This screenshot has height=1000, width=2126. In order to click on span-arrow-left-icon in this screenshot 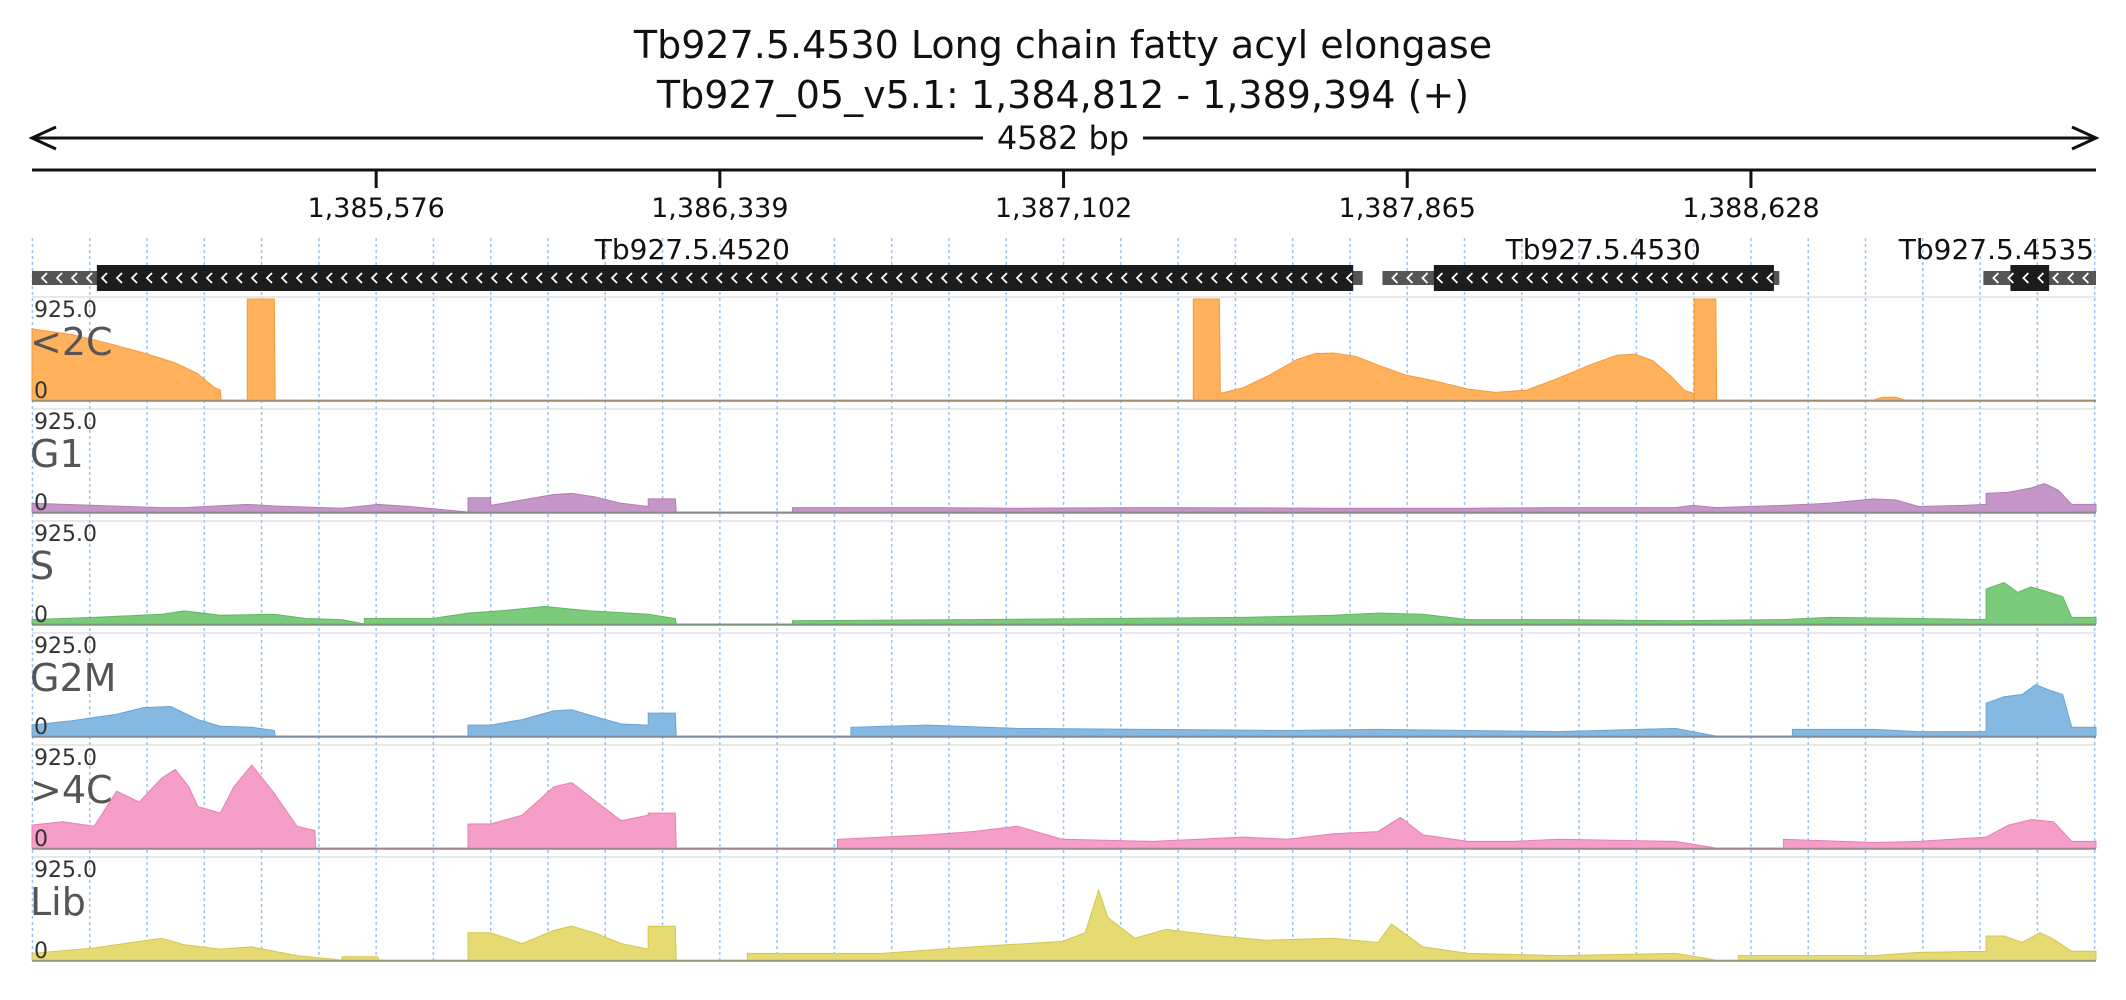, I will do `click(42, 138)`.